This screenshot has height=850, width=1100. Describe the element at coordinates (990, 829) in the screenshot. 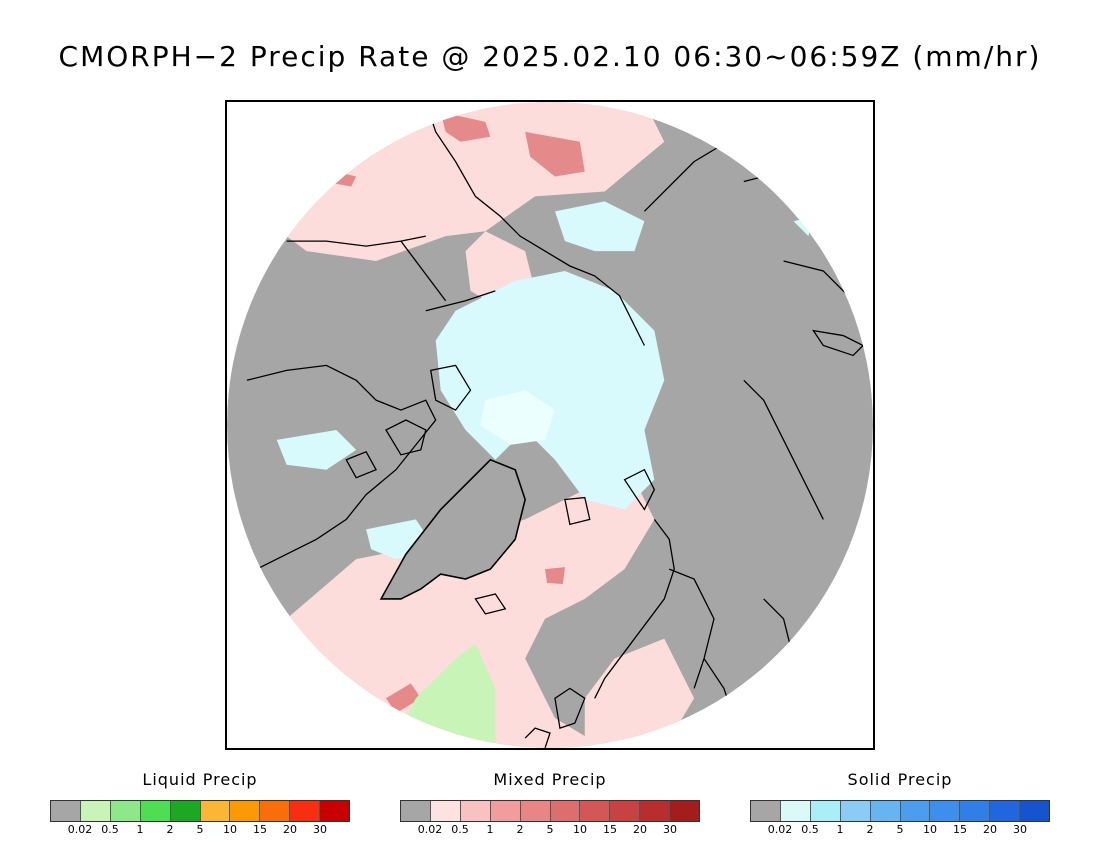

I see `legend-solid-tick-label: 20` at that location.